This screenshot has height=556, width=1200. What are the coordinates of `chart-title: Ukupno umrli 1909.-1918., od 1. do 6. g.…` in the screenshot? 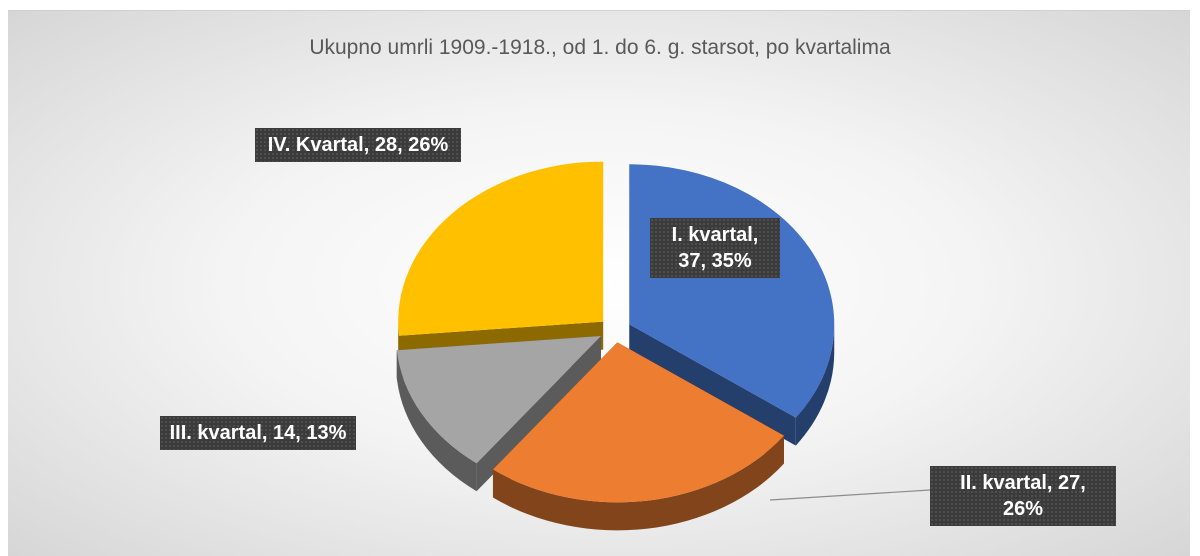 It's located at (600, 47).